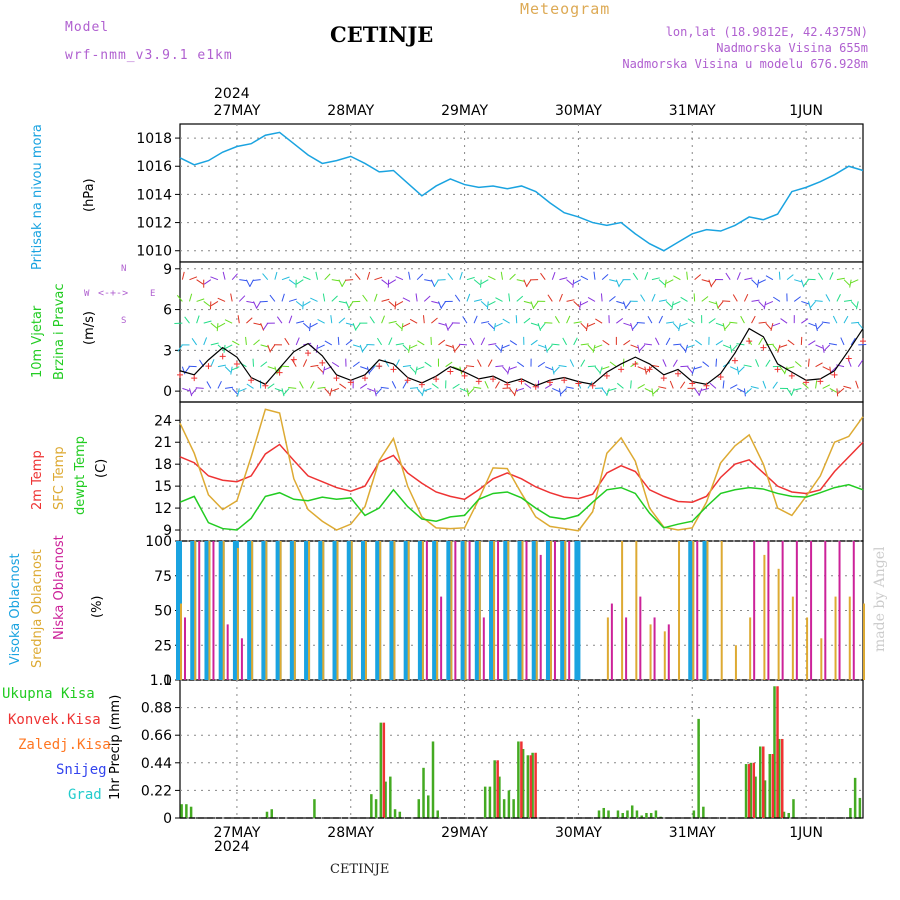 The height and width of the screenshot is (900, 900). I want to click on temperature-line-2m-temp, so click(521, 472).